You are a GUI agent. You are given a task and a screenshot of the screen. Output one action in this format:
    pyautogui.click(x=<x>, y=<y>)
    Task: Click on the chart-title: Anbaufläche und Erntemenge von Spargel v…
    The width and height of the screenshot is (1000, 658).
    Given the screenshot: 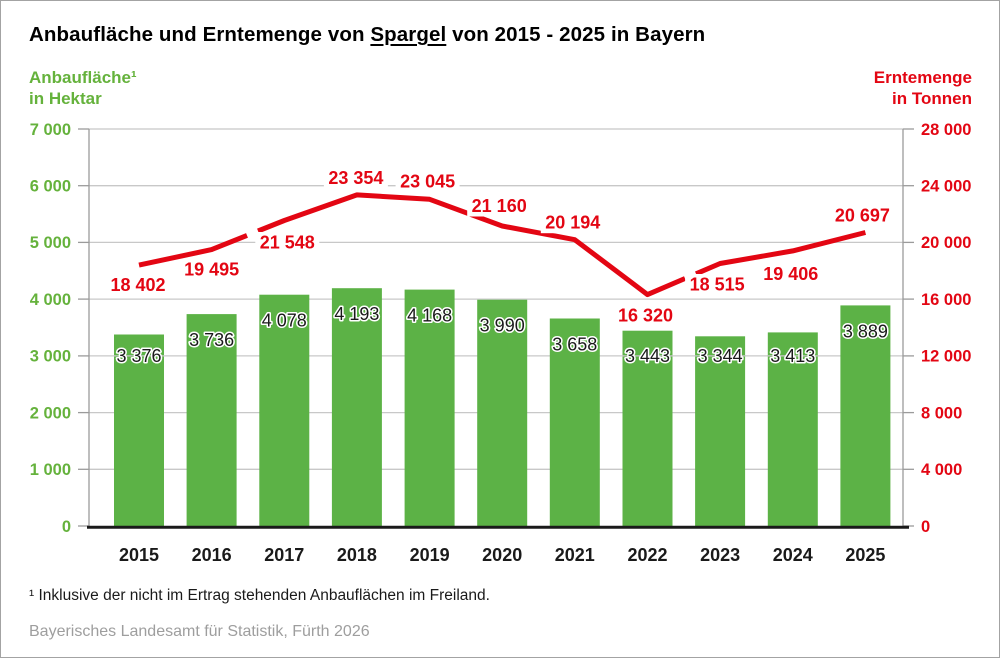 What is the action you would take?
    pyautogui.click(x=367, y=35)
    